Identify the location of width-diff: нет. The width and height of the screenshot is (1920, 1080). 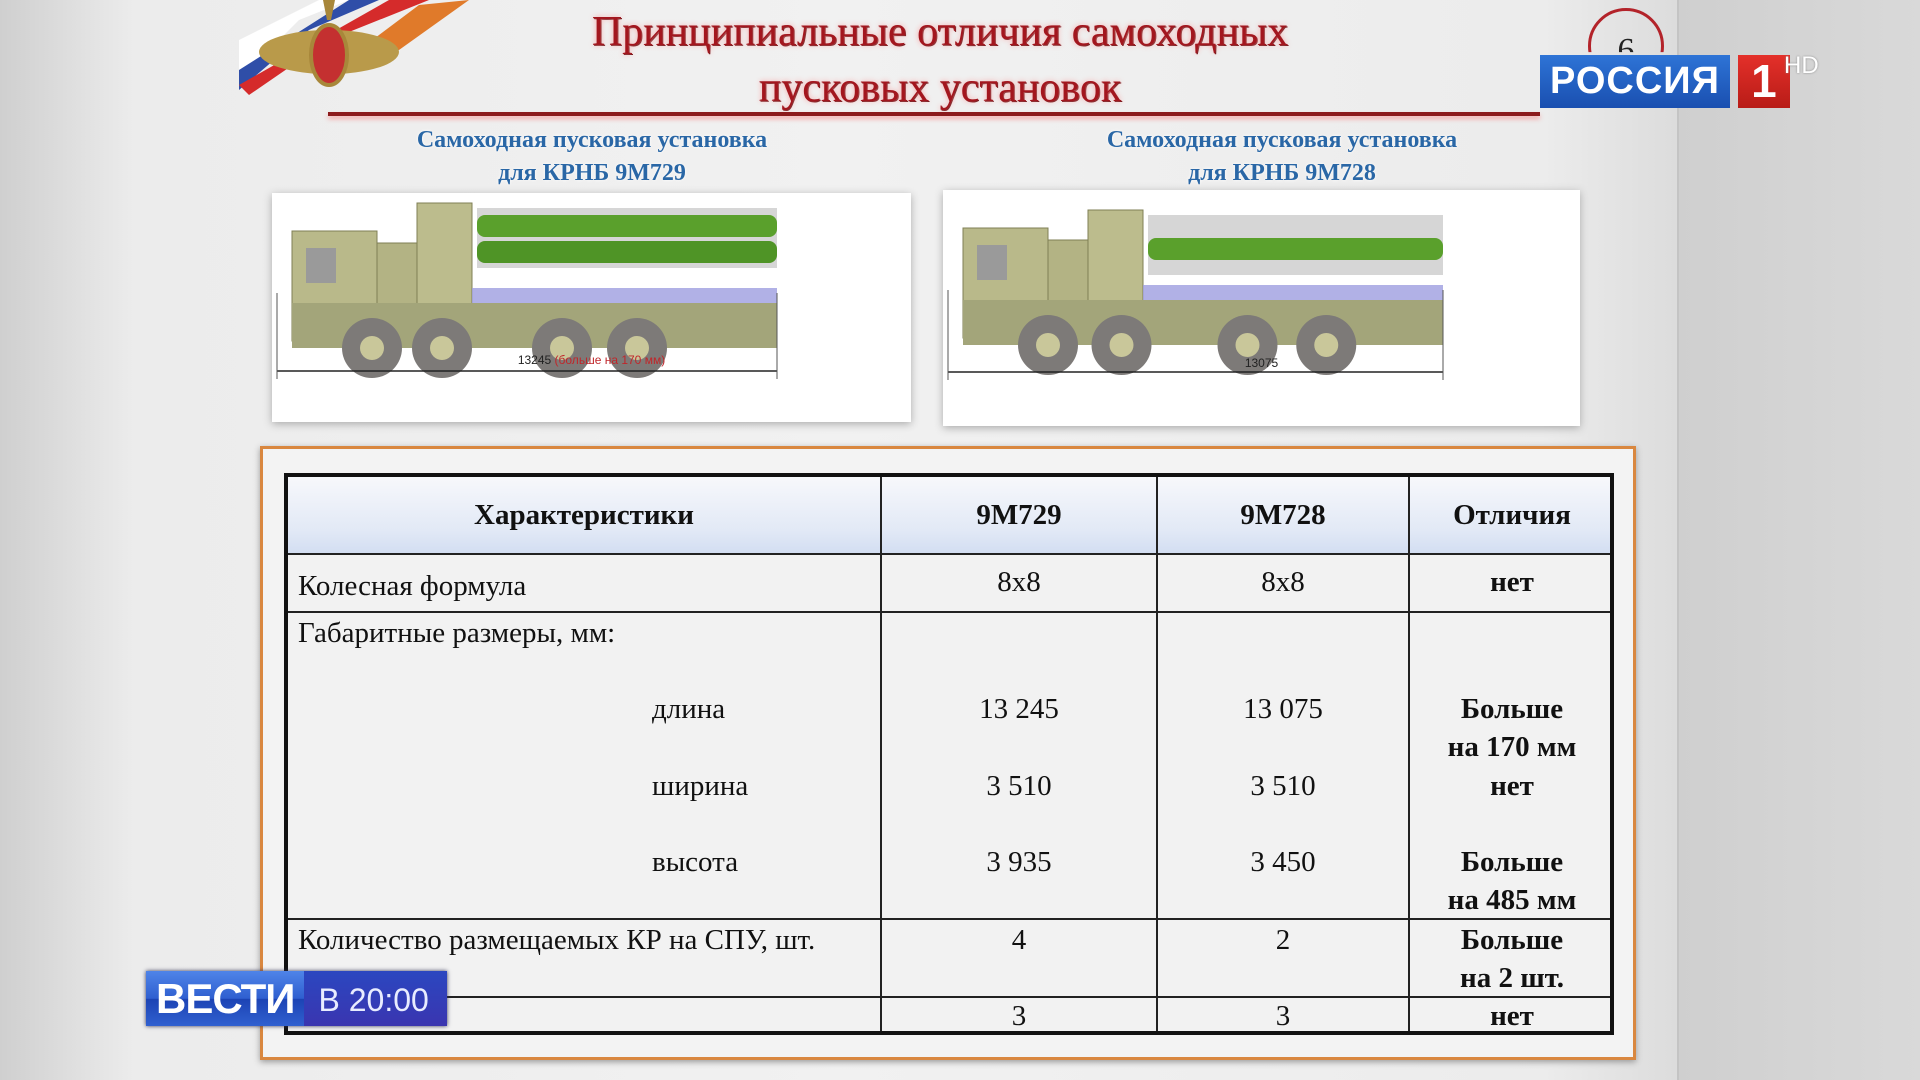
(1512, 786).